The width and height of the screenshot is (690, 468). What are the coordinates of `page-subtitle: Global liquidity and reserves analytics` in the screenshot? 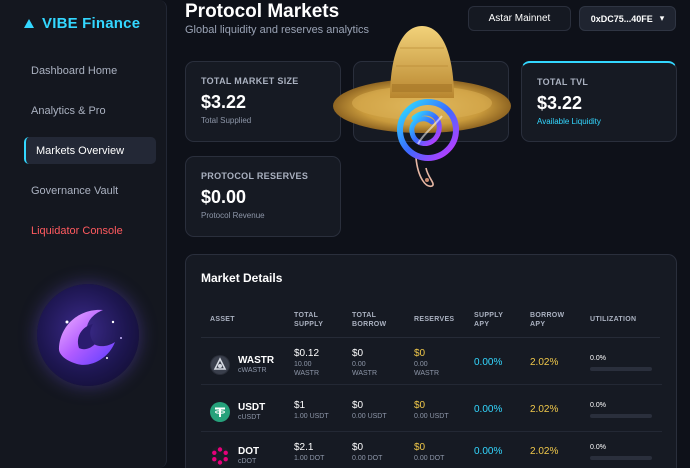 It's located at (277, 30).